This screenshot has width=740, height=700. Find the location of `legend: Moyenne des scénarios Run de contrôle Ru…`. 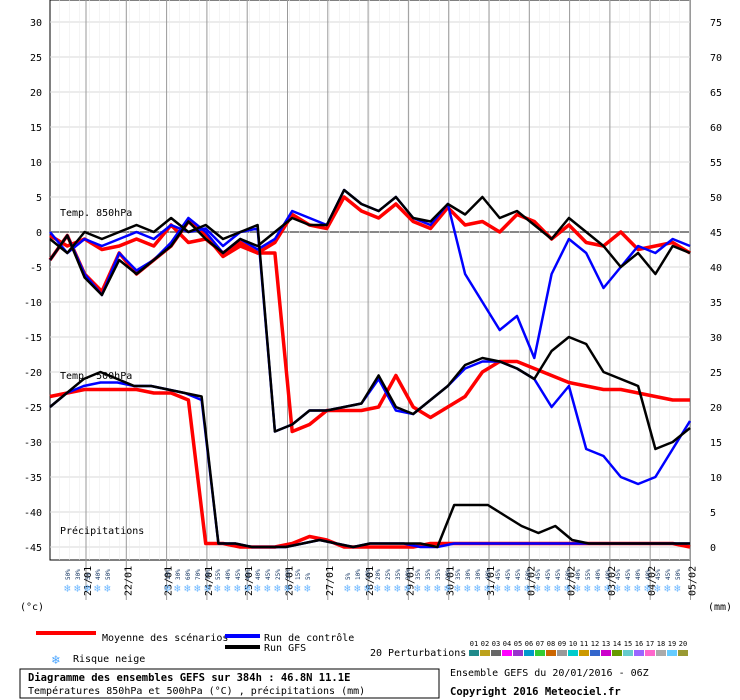

legend: Moyenne des scénarios Run de contrôle Ru… is located at coordinates (362, 649).